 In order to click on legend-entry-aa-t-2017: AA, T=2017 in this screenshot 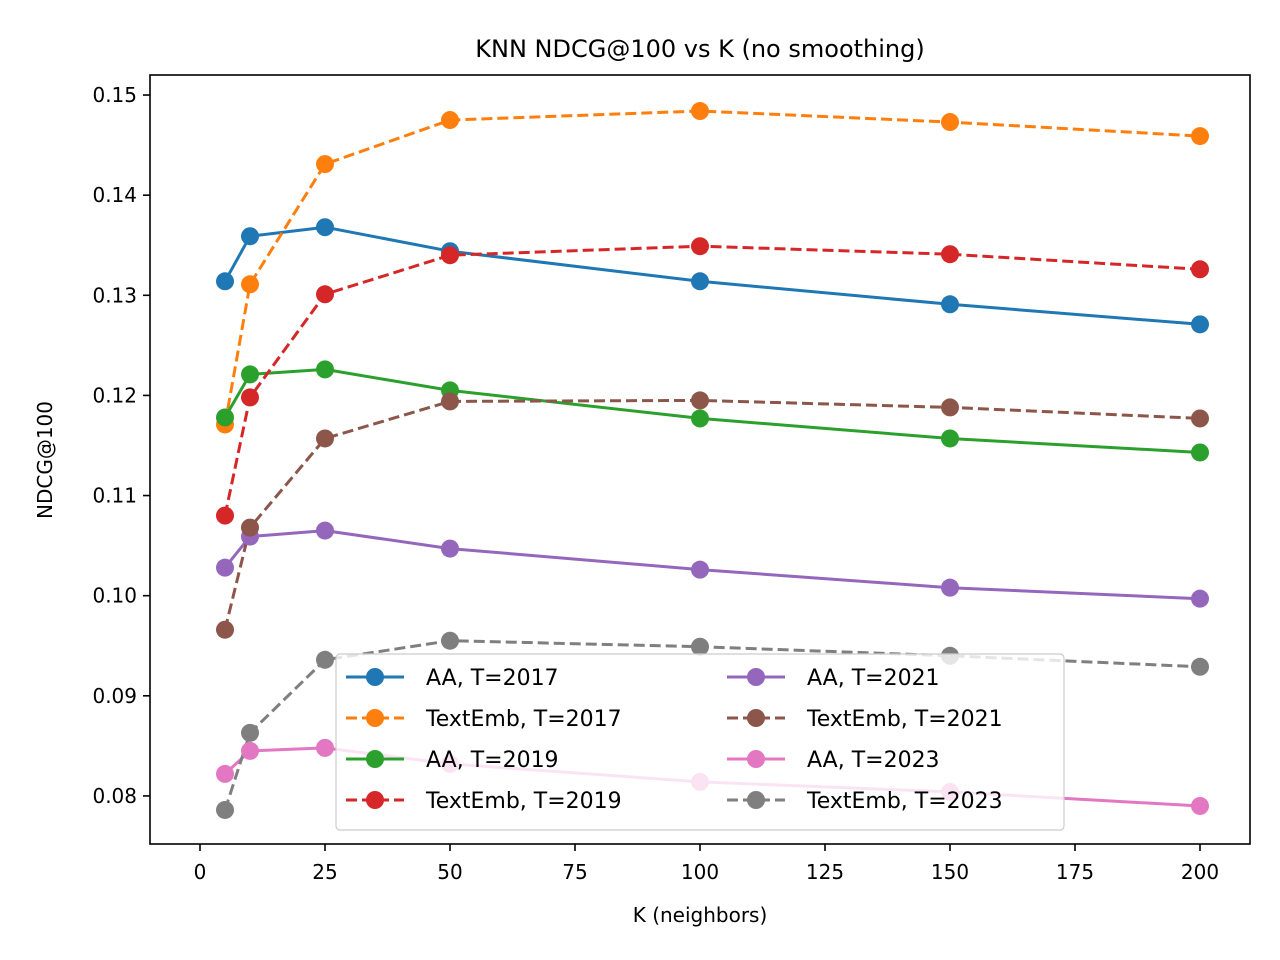, I will do `click(452, 678)`.